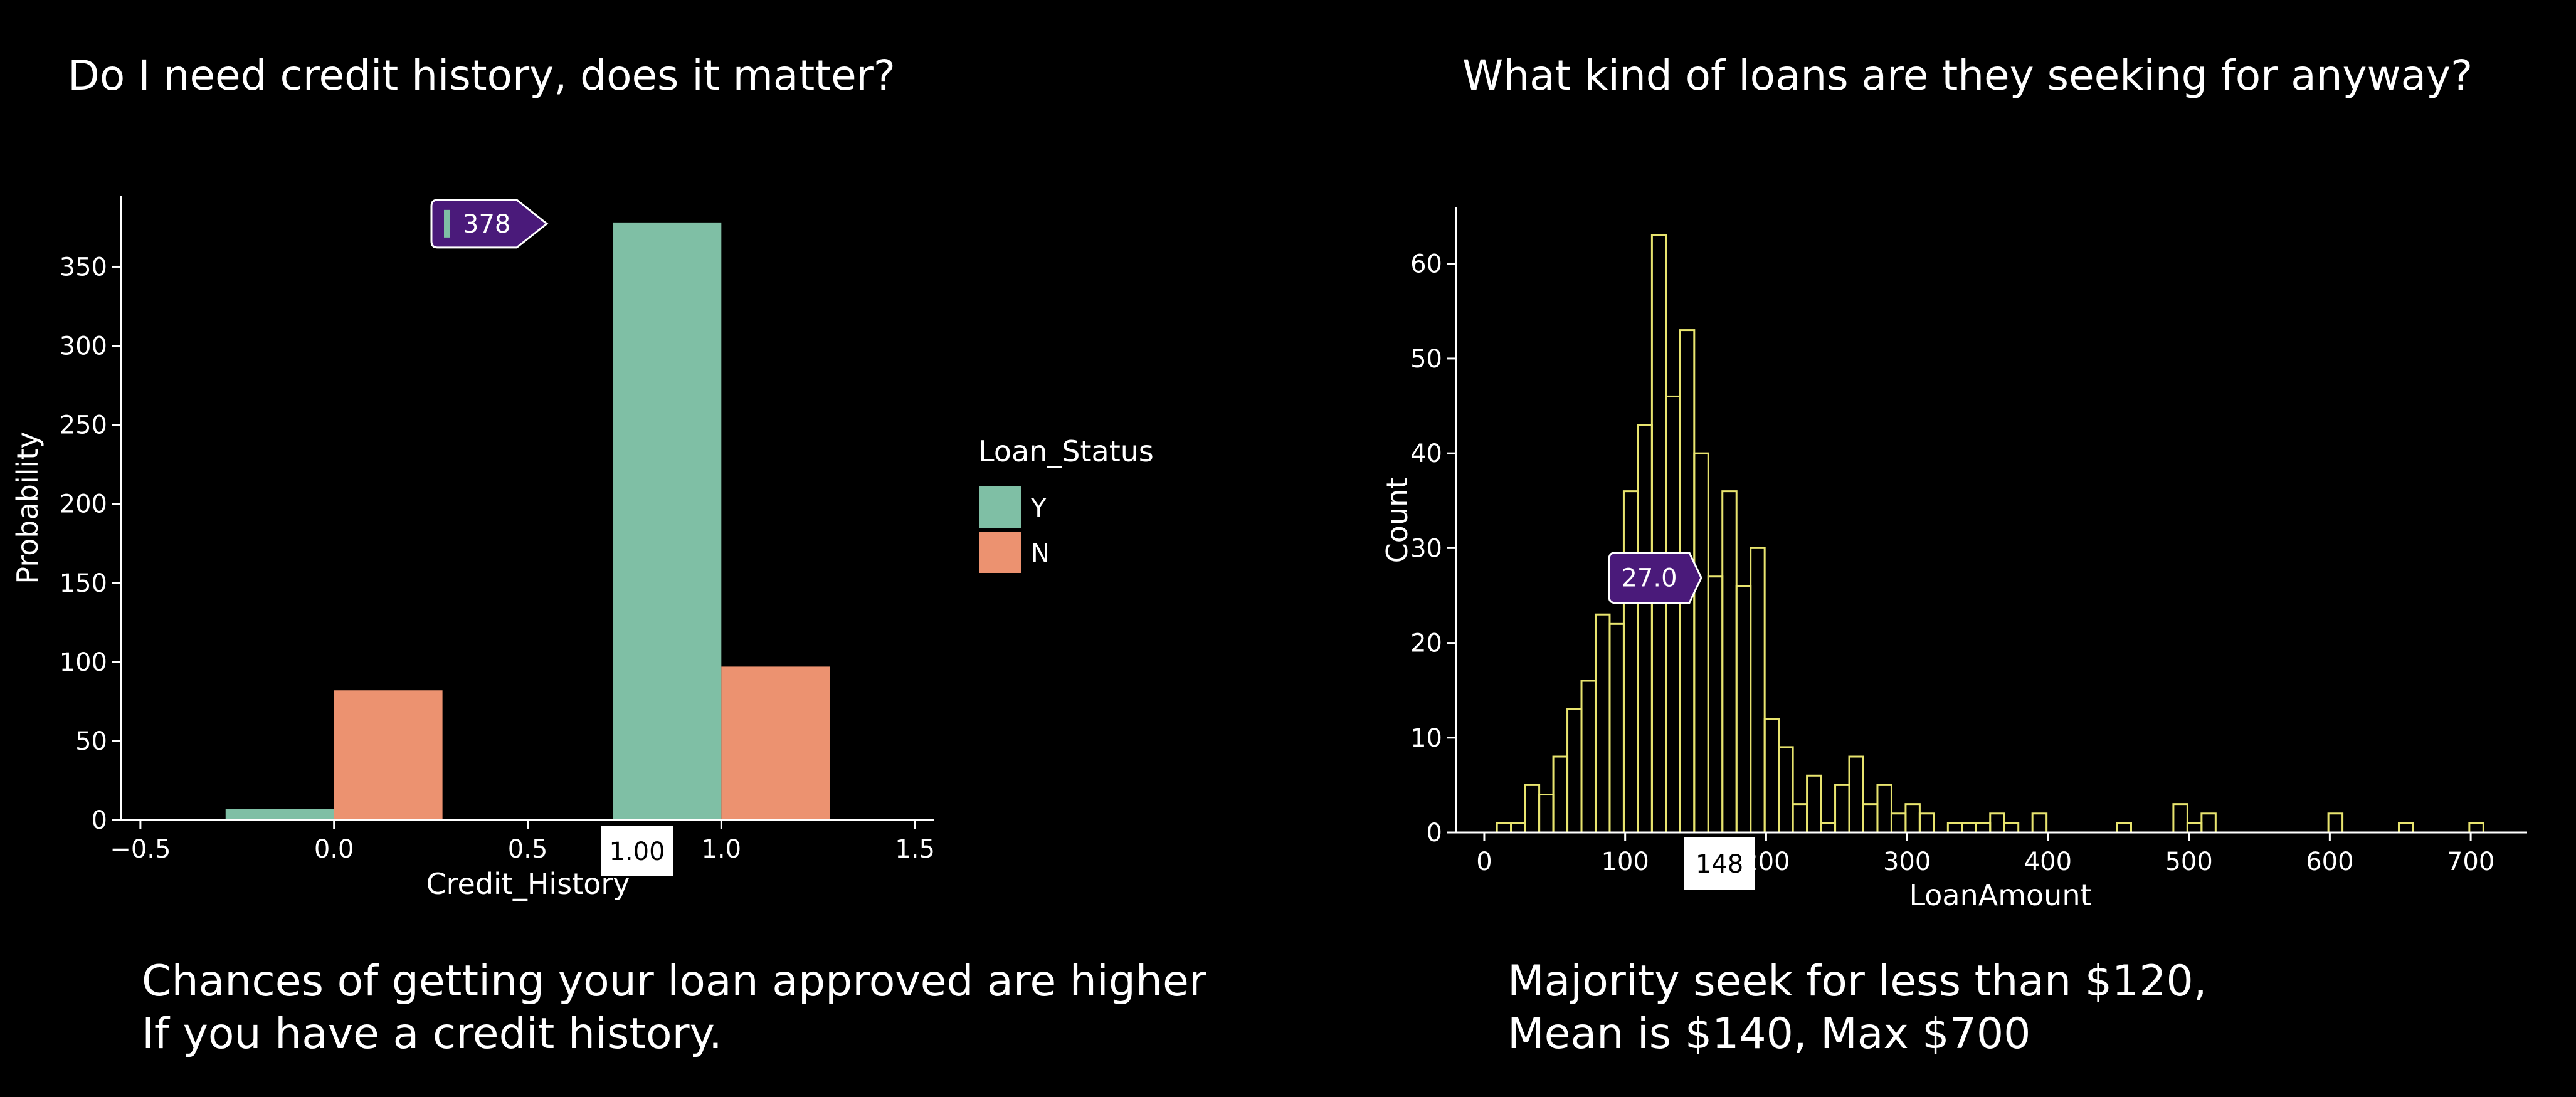 This screenshot has width=2576, height=1097. Describe the element at coordinates (528, 884) in the screenshot. I see `left-x-axis-label: Credit_History` at that location.